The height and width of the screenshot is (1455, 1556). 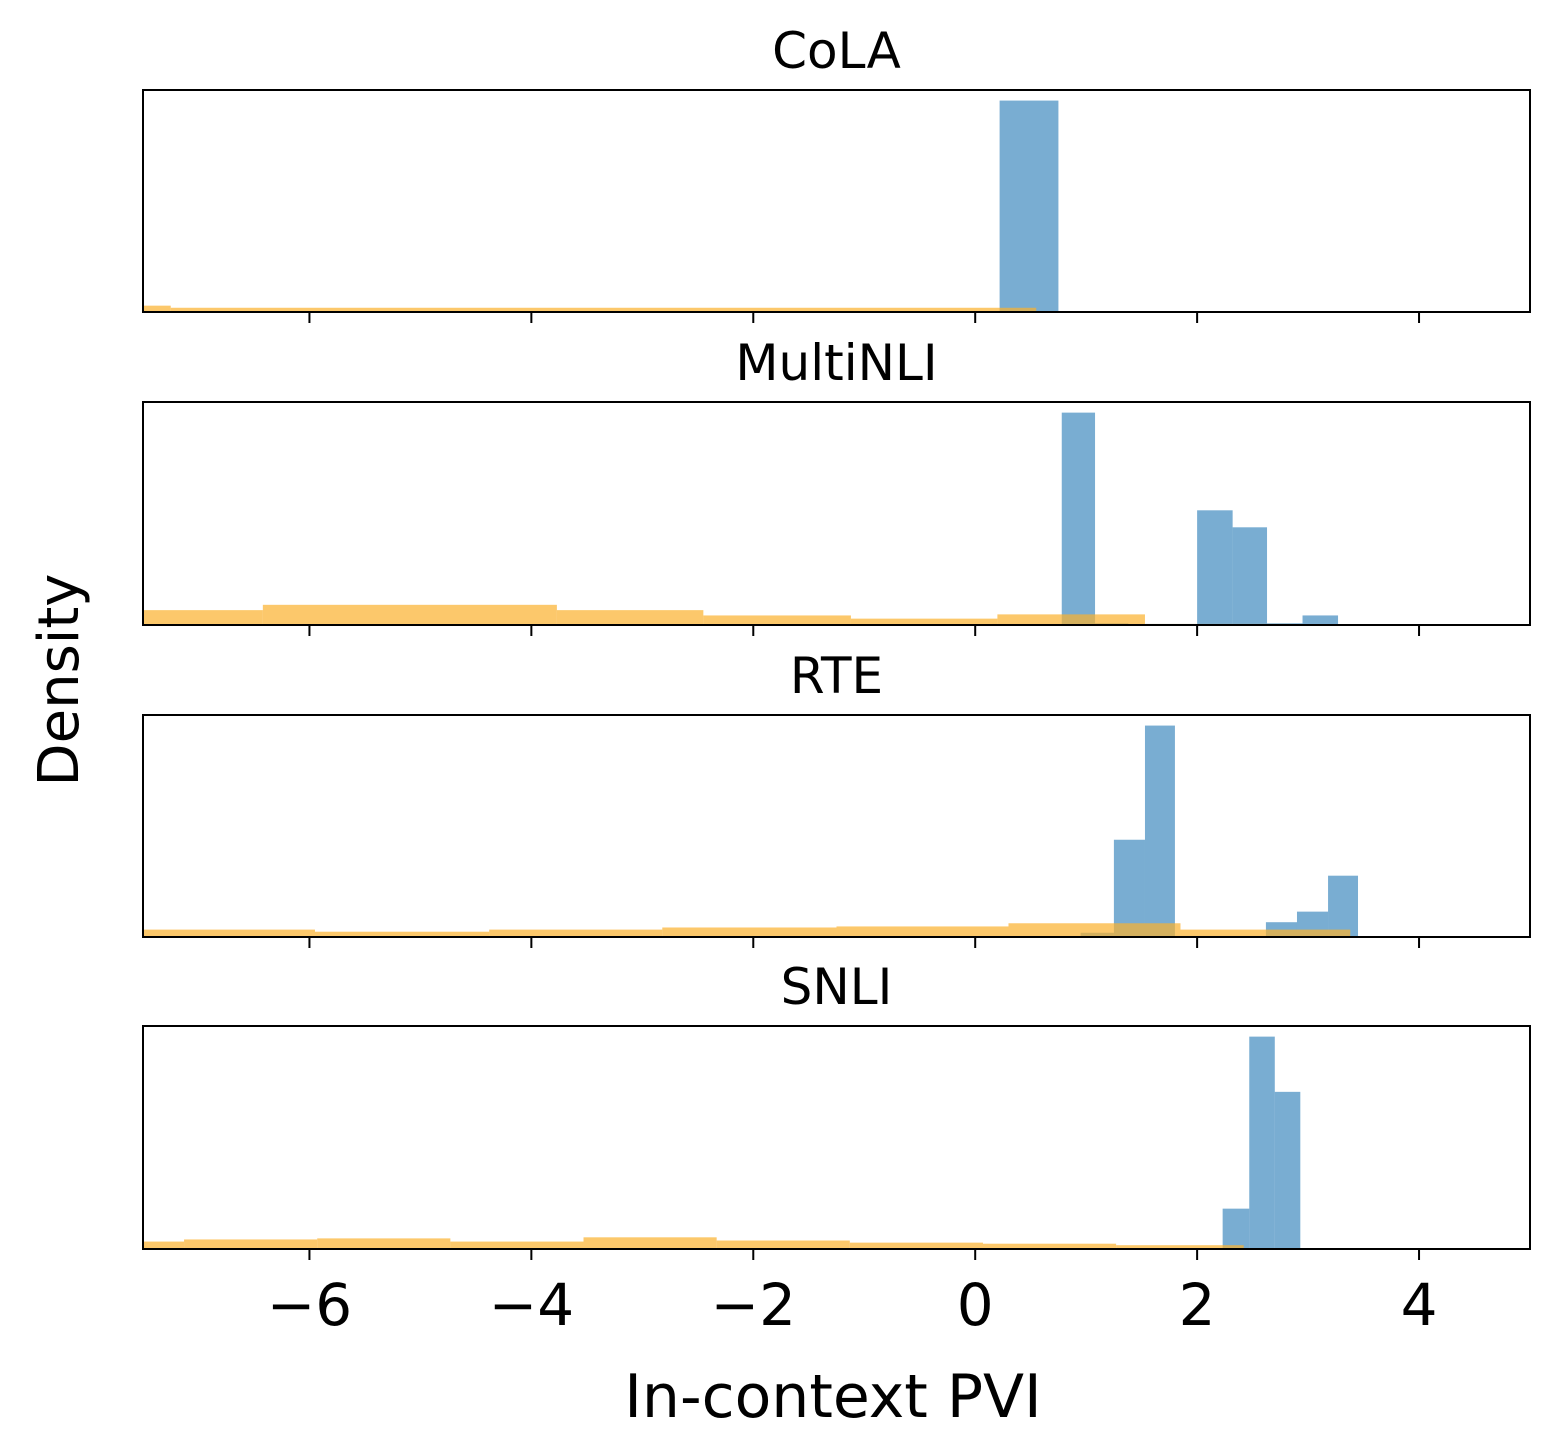 I want to click on x-tick-label-4: 2, so click(x=1197, y=1305).